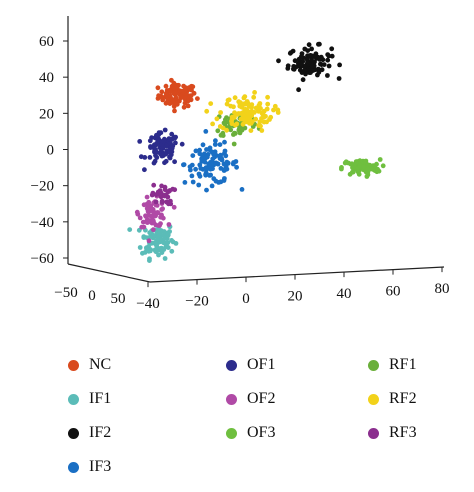  I want to click on side-tick-label: 0, so click(92, 296).